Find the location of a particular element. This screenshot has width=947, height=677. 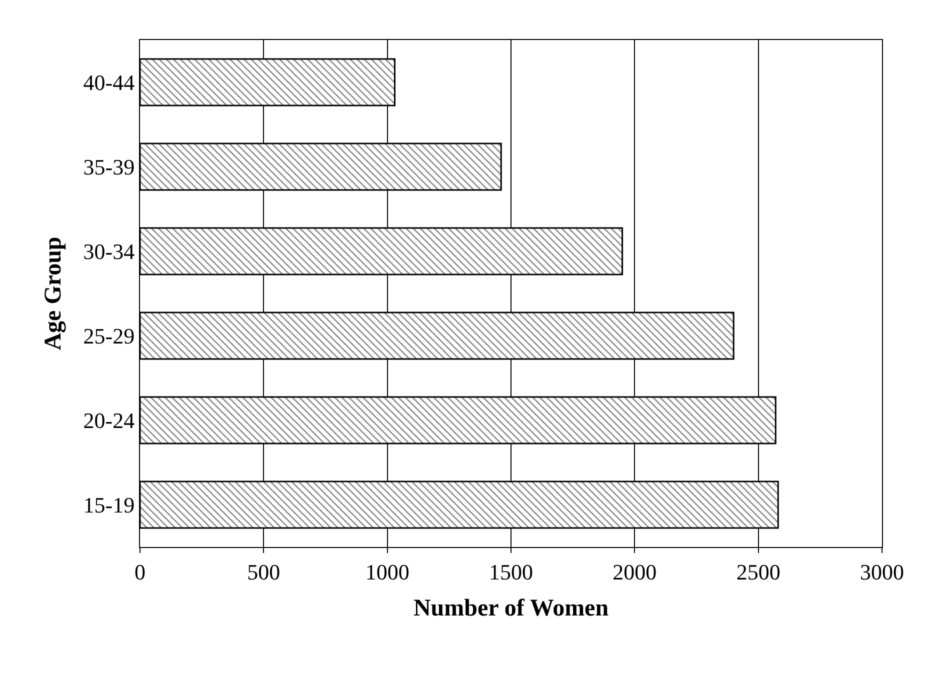

x-tick-label: 2000 is located at coordinates (634, 571).